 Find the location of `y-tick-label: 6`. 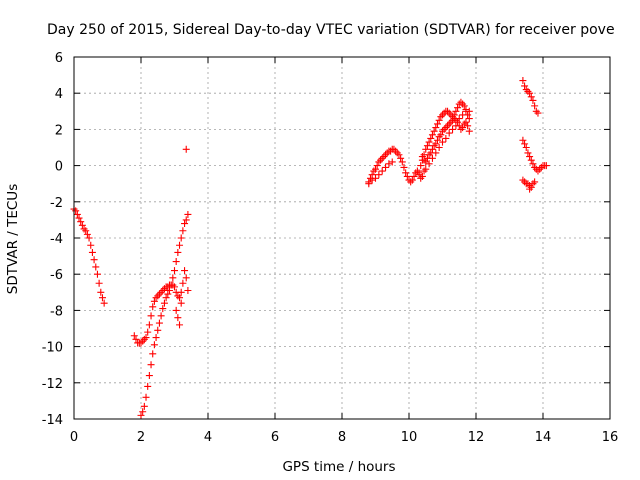

y-tick-label: 6 is located at coordinates (59, 58).